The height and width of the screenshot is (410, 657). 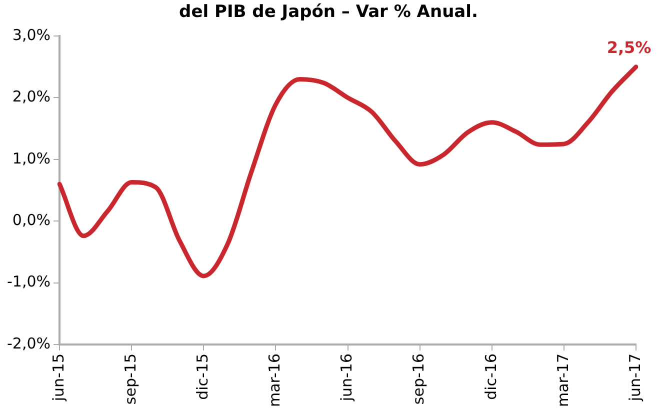 What do you see at coordinates (28, 343) in the screenshot?
I see `y-tick-label: -2,0%` at bounding box center [28, 343].